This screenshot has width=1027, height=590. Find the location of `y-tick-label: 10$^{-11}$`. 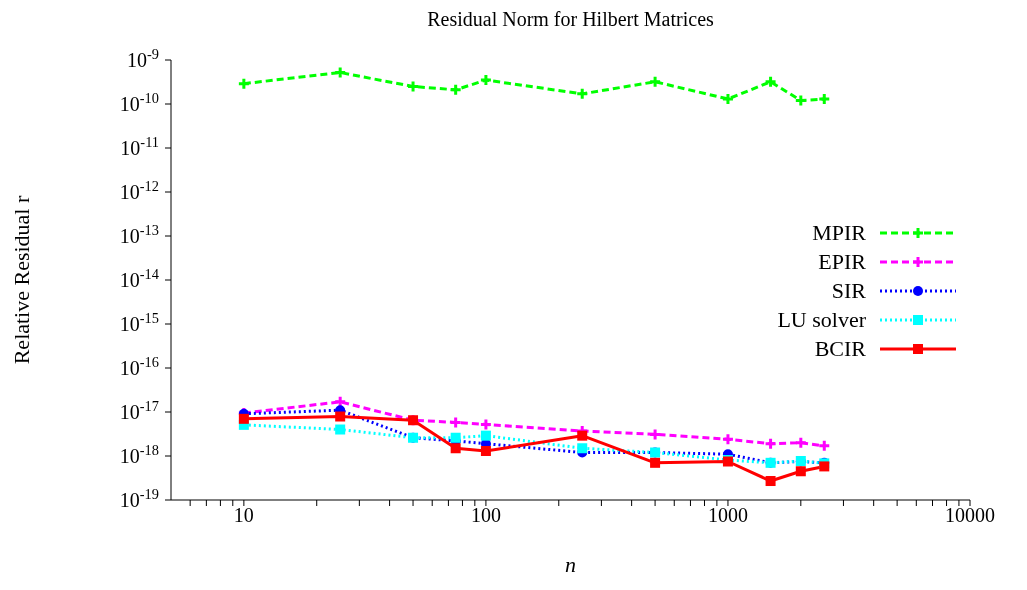

y-tick-label: 10$^{-11}$ is located at coordinates (139, 146).